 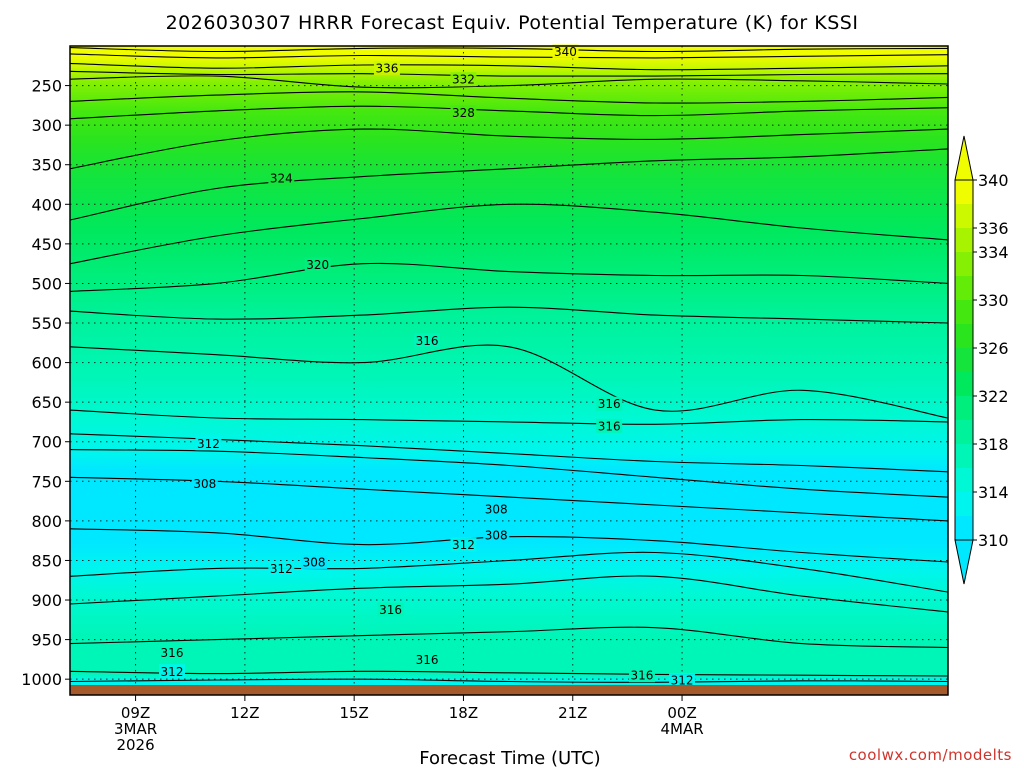 What do you see at coordinates (244, 713) in the screenshot?
I see `x-tick-label: 12Z` at bounding box center [244, 713].